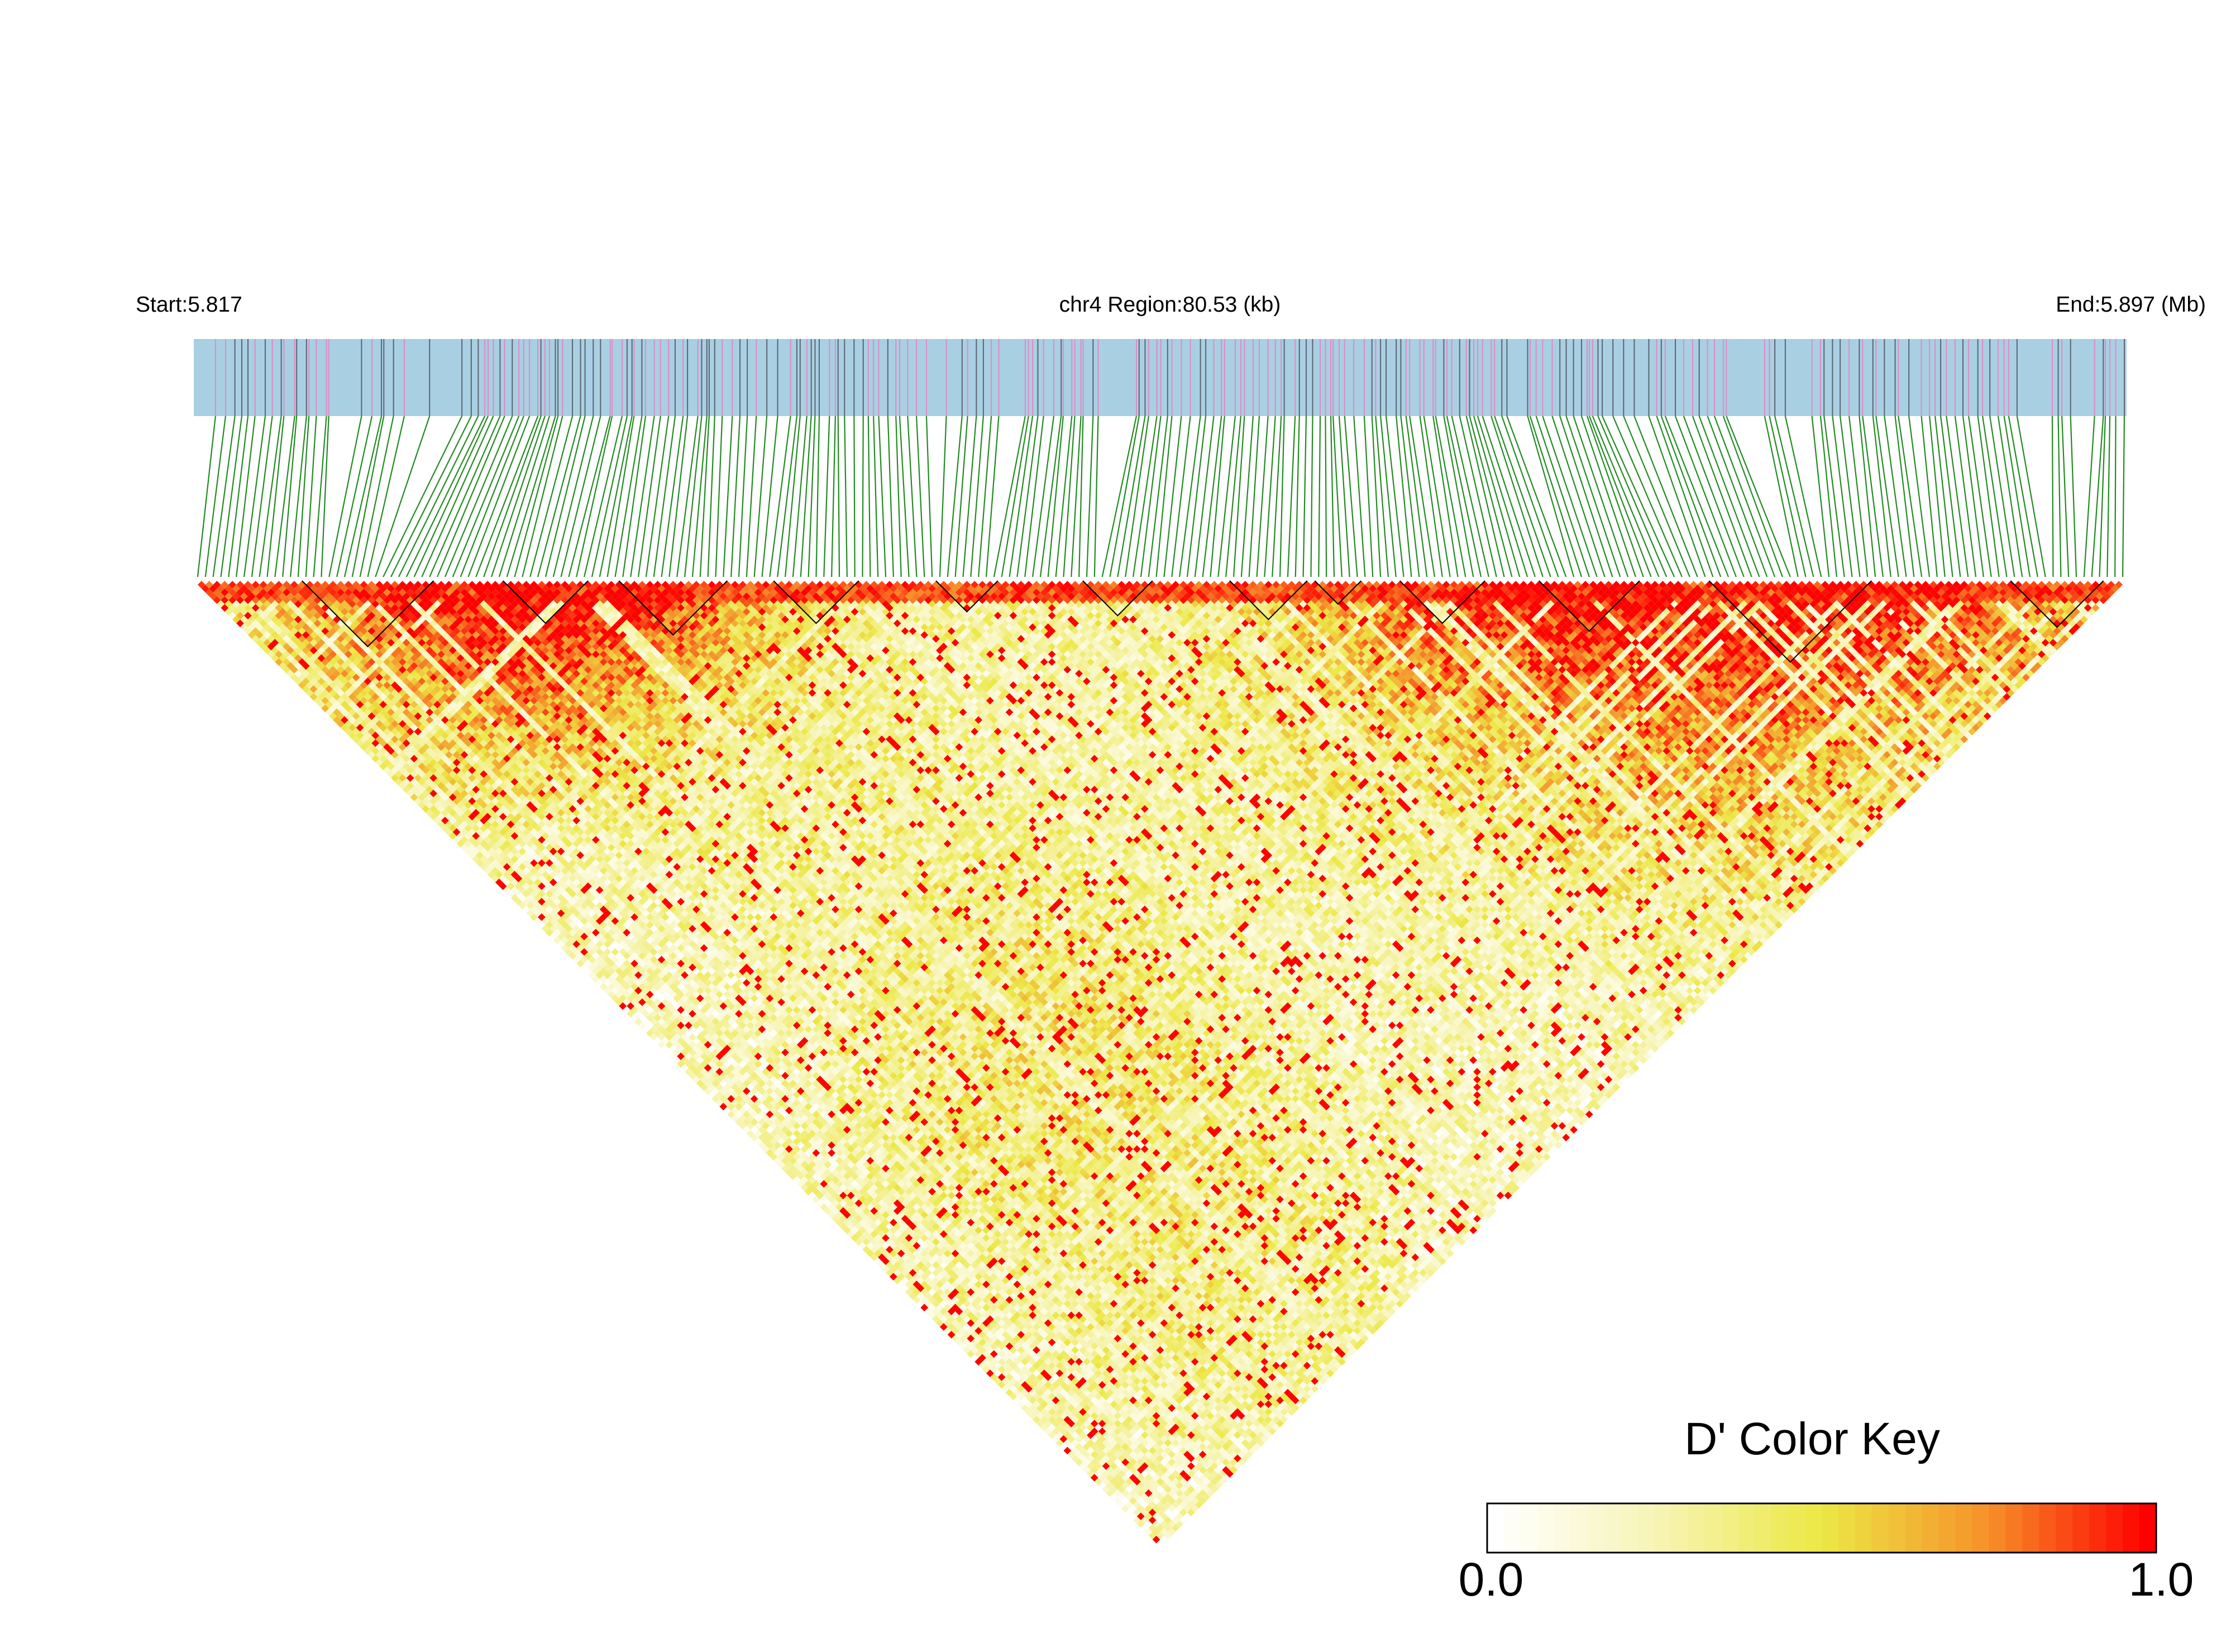 This screenshot has height=1652, width=2231. What do you see at coordinates (1161, 496) in the screenshot?
I see `snp-connector-lines` at bounding box center [1161, 496].